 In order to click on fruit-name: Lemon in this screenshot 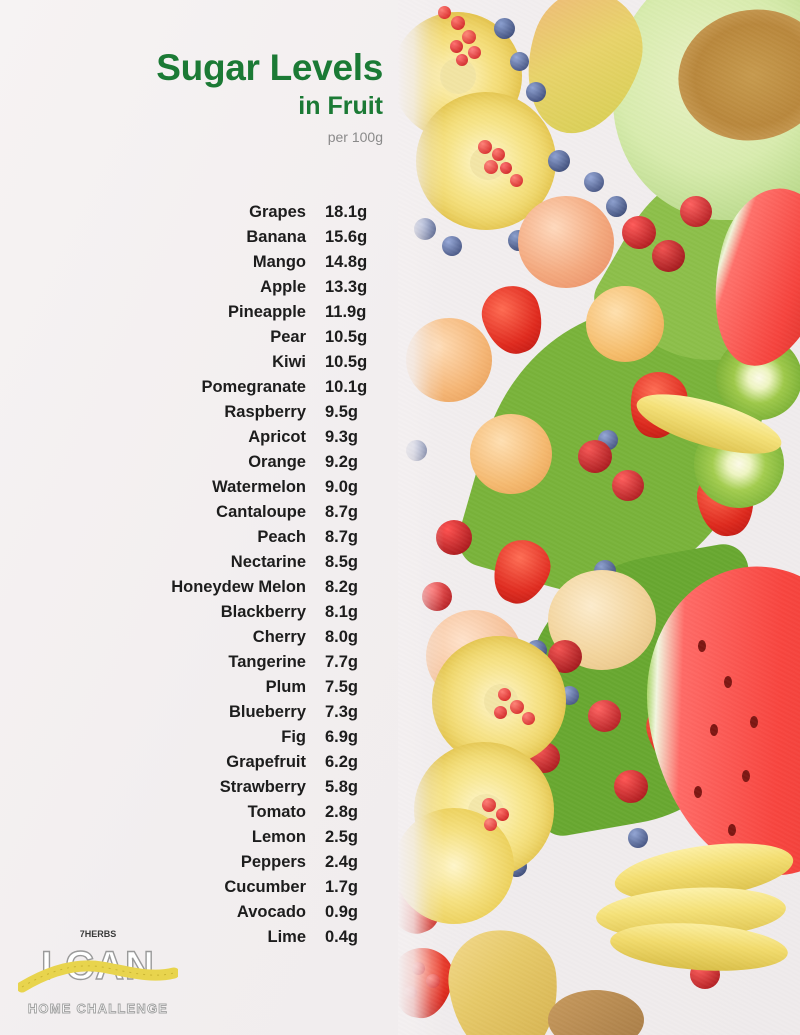, I will do `click(278, 837)`.